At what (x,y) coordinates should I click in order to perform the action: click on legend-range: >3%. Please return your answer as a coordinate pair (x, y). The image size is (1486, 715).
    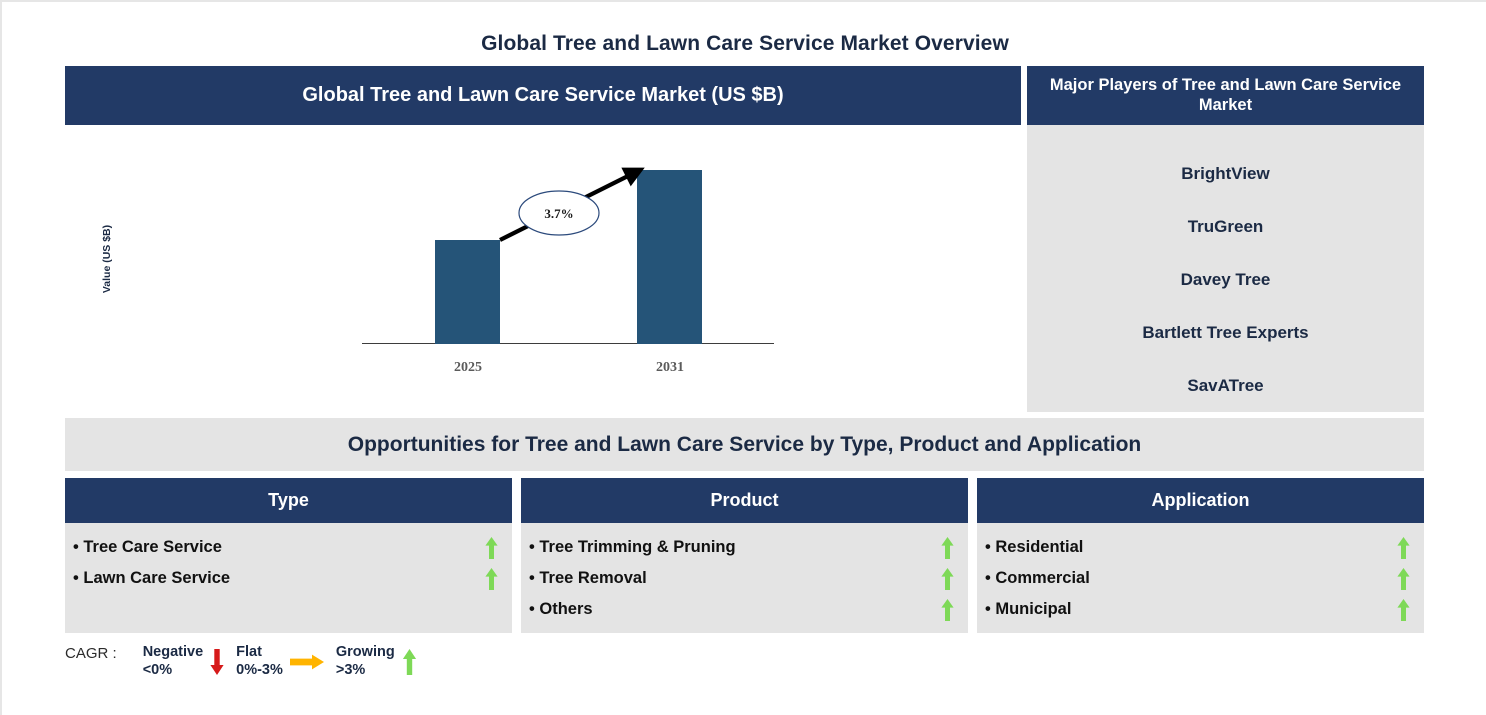
    Looking at the image, I should click on (350, 670).